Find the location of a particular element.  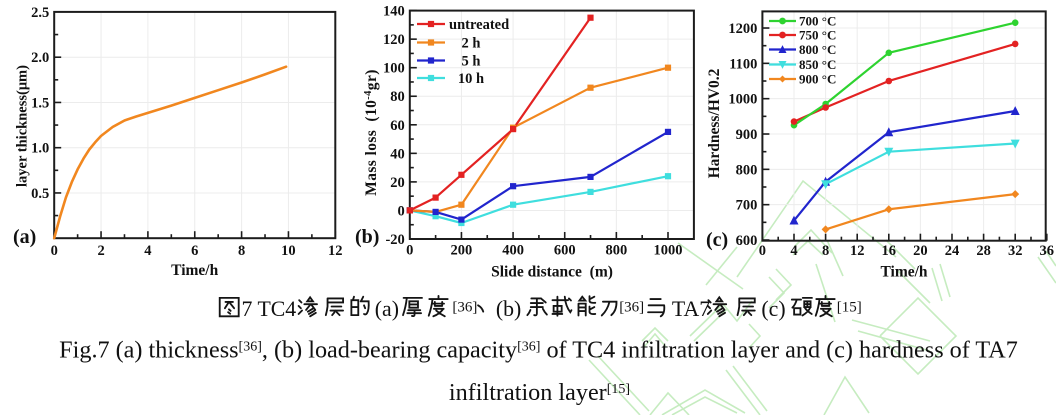

svg-text: 6 is located at coordinates (194, 251).